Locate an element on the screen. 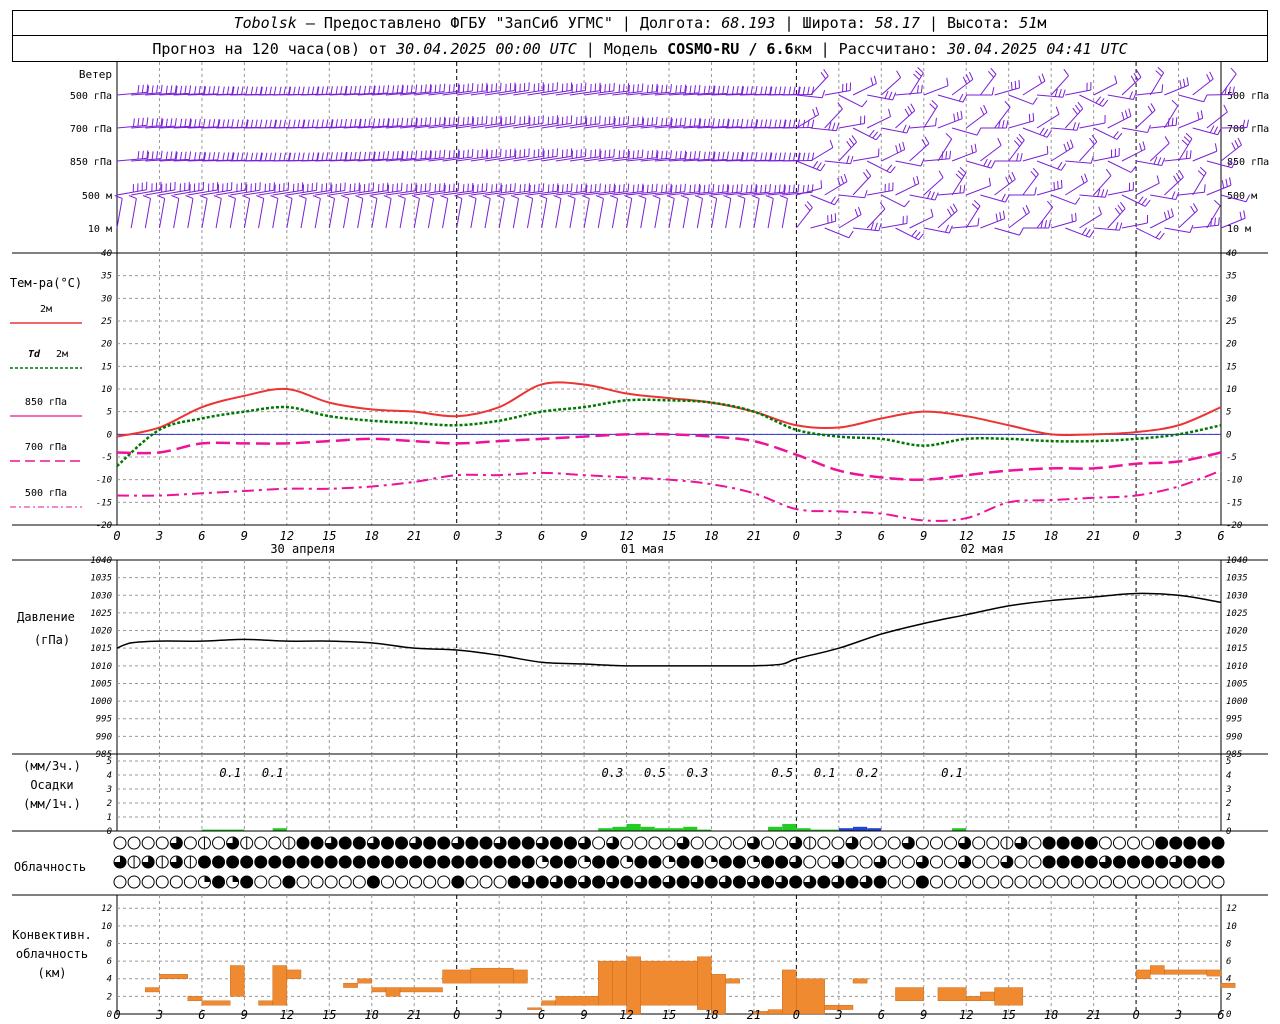 This screenshot has width=1280, height=1024. model-unit: км is located at coordinates (802, 49).